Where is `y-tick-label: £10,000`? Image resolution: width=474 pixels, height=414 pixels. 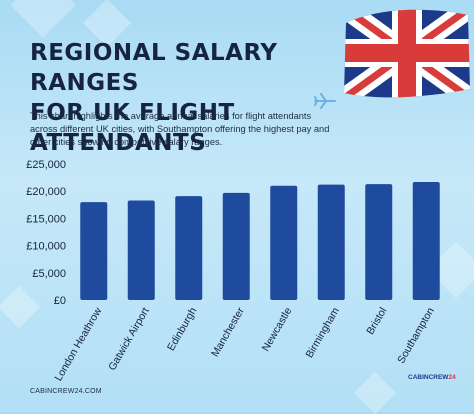 y-tick-label: £10,000 is located at coordinates (46, 247).